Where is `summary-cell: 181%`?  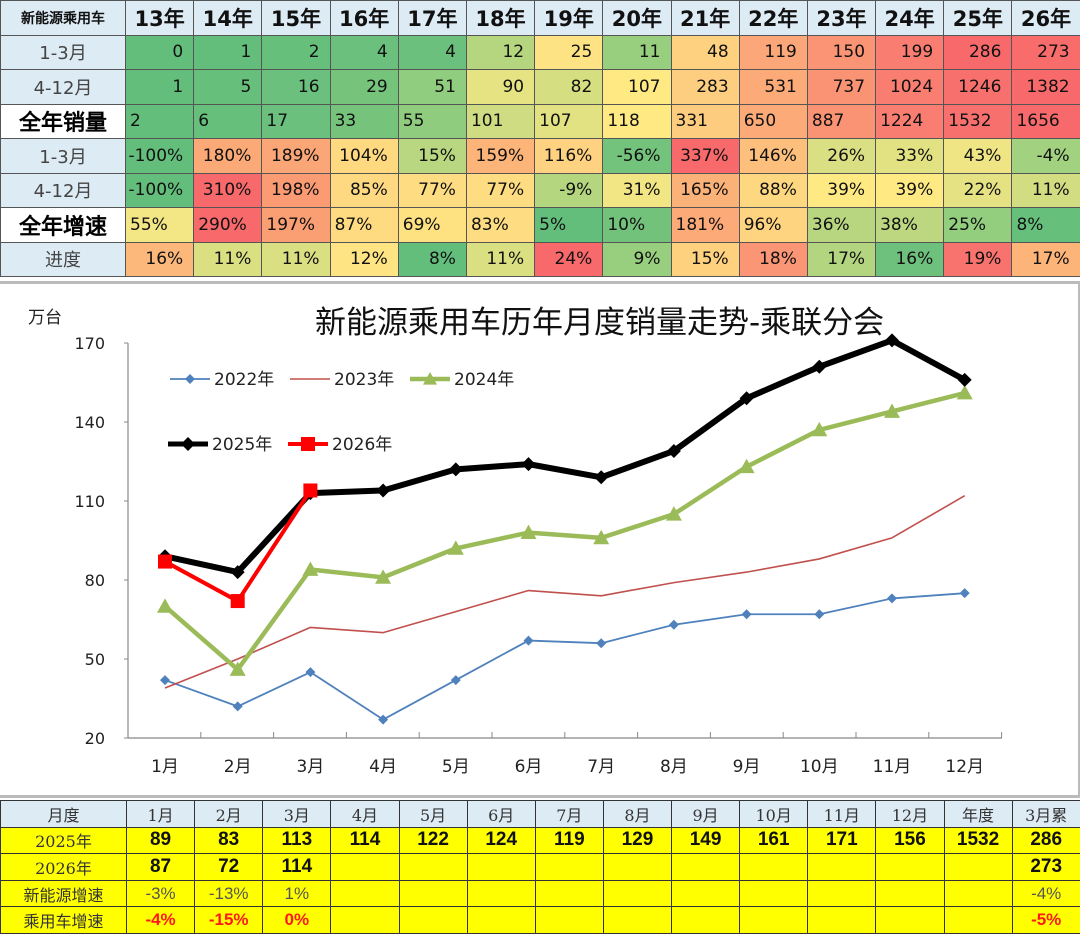
summary-cell: 181% is located at coordinates (705, 225).